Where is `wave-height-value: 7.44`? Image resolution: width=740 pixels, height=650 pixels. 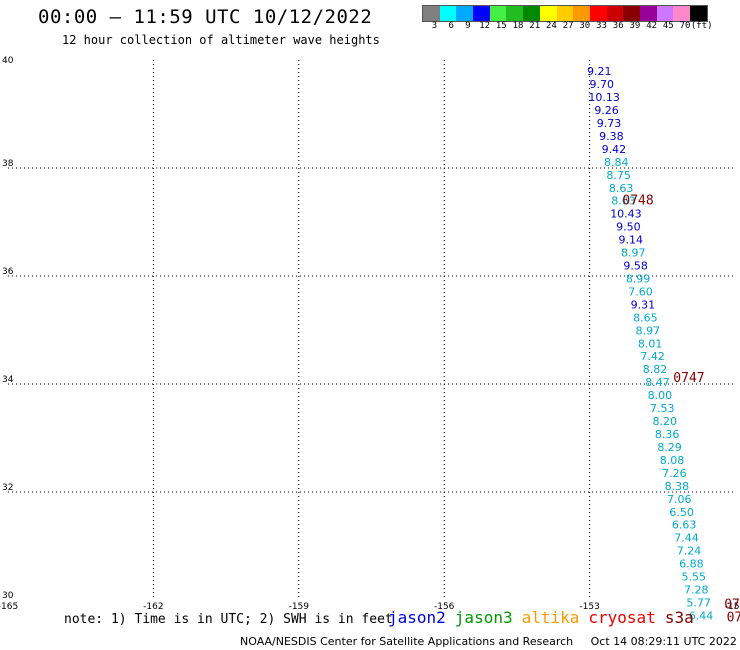
wave-height-value: 7.44 is located at coordinates (686, 538).